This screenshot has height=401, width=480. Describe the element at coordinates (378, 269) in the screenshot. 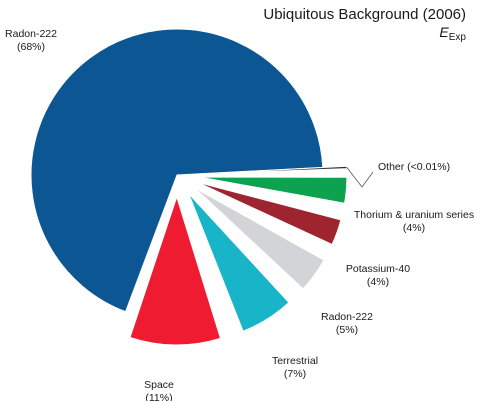

I see `slice-label-name-4: Potassium-40` at that location.